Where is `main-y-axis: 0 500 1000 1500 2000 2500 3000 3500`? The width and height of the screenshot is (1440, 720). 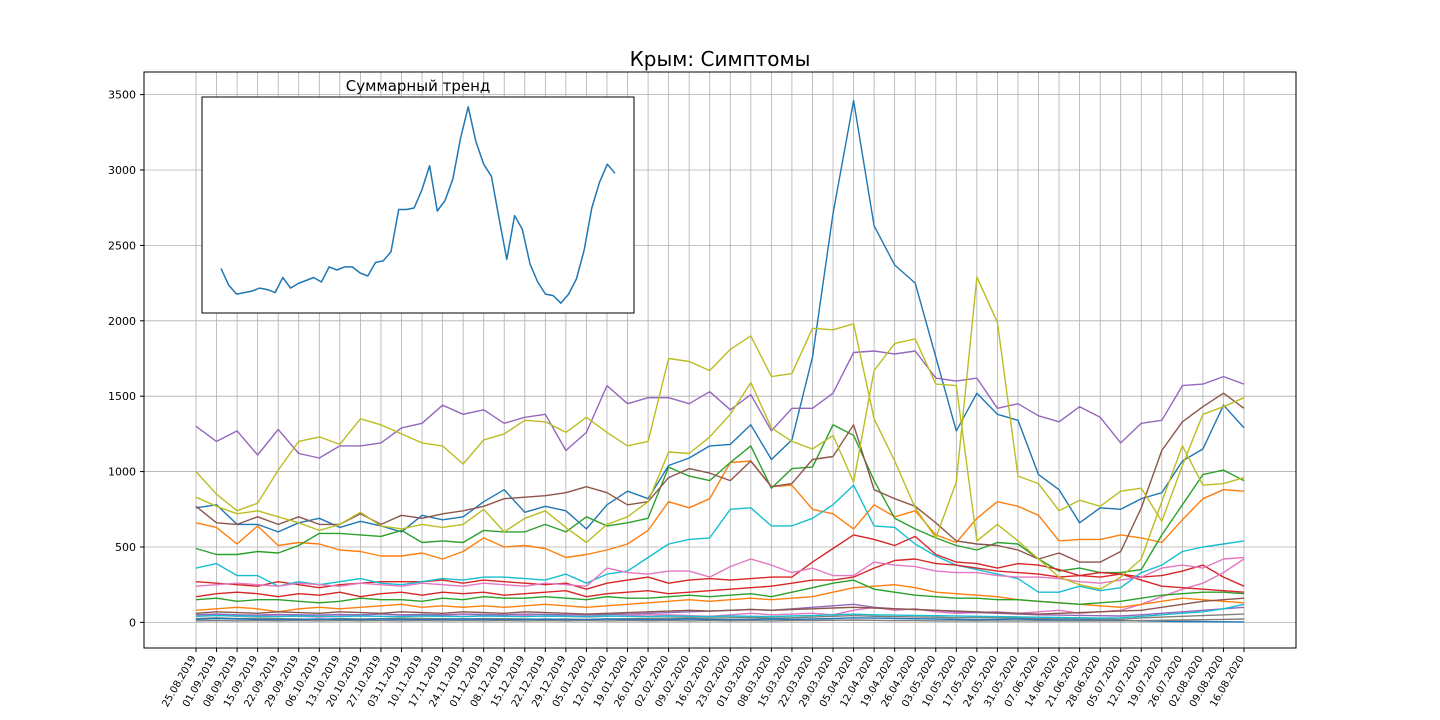 main-y-axis: 0 500 1000 1500 2000 2500 3000 3500 is located at coordinates (126, 359).